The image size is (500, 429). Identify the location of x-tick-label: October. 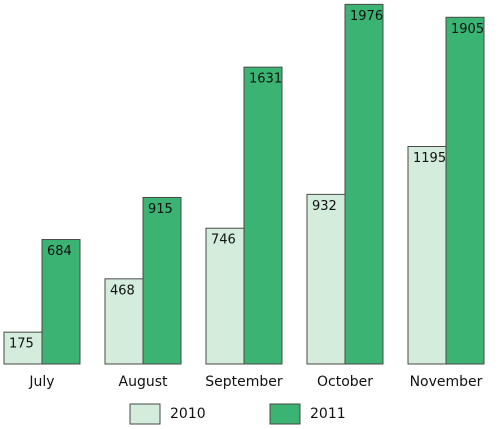
(345, 382).